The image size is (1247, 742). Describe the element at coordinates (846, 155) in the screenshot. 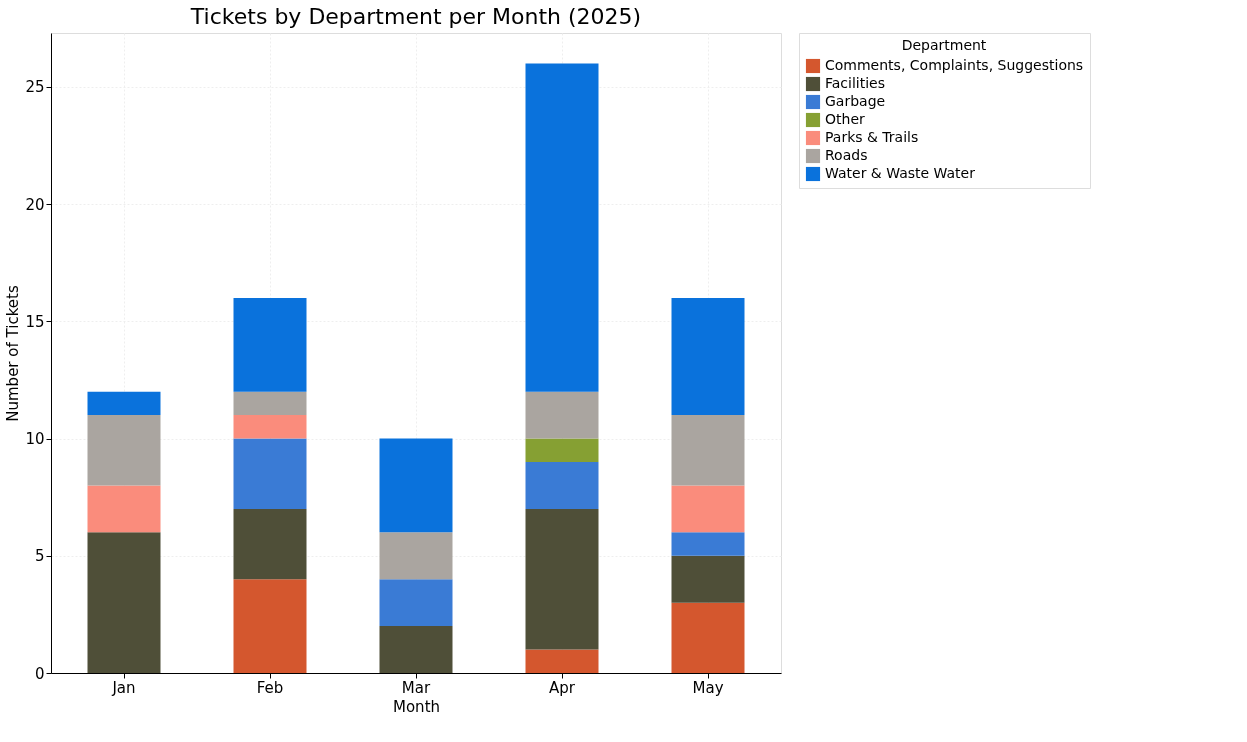

I see `legend-label: Roads` at that location.